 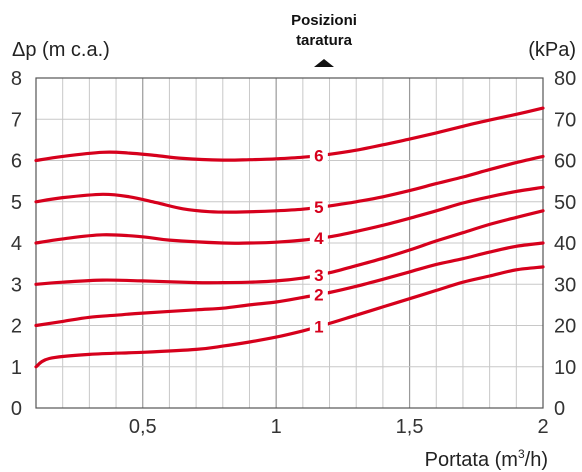 I want to click on curve-label-3: 3, so click(x=318, y=275).